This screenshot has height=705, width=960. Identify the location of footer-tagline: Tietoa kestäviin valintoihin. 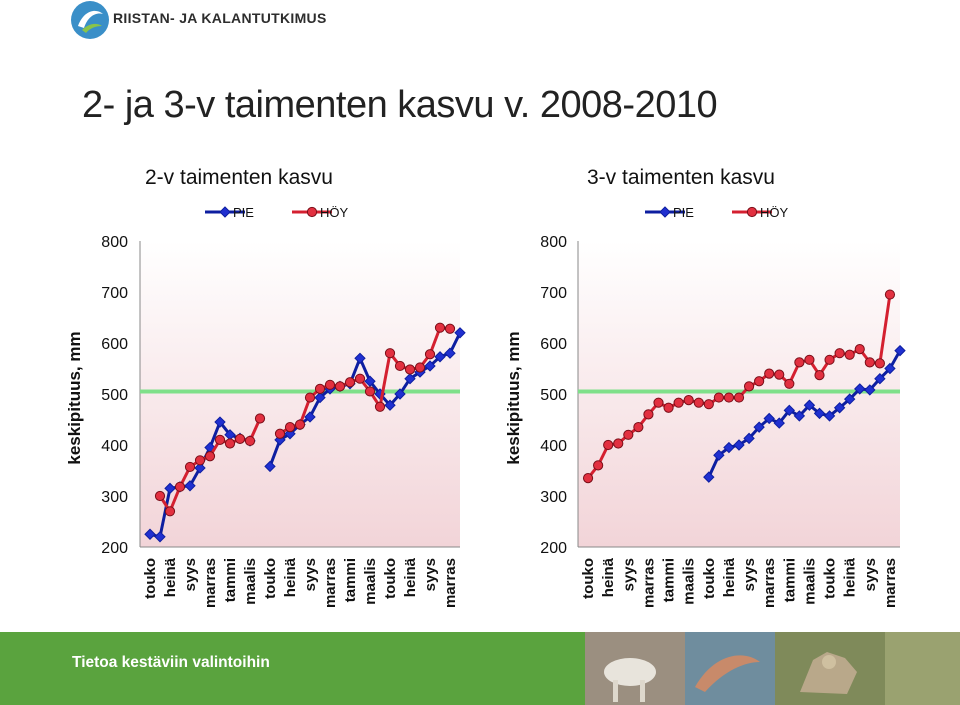
(171, 662).